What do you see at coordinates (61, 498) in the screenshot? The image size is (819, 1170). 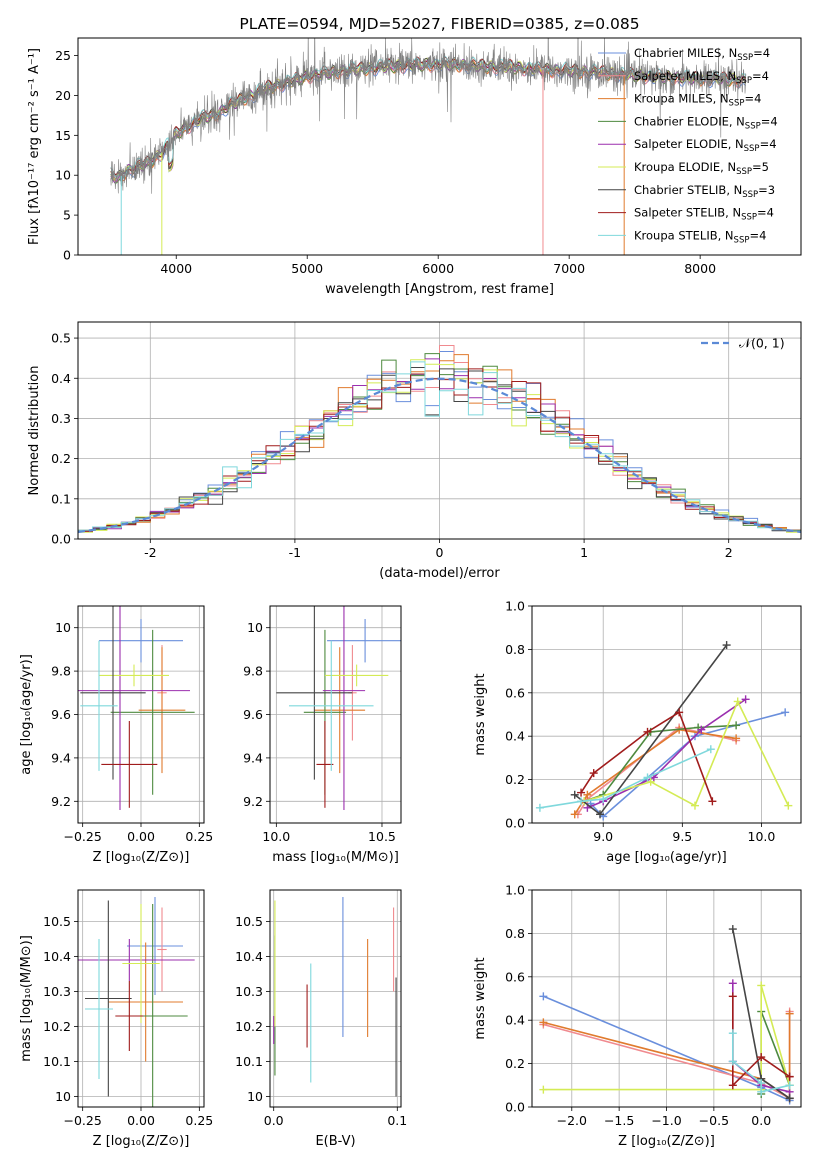 I see `y-tick-label: 0.1` at bounding box center [61, 498].